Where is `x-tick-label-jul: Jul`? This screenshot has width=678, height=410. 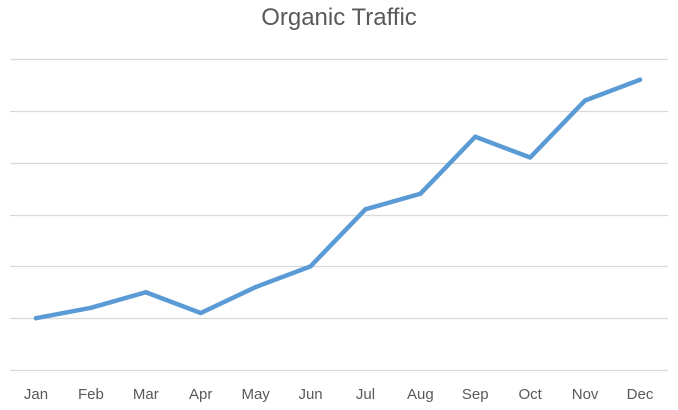
x-tick-label-jul: Jul is located at coordinates (365, 394).